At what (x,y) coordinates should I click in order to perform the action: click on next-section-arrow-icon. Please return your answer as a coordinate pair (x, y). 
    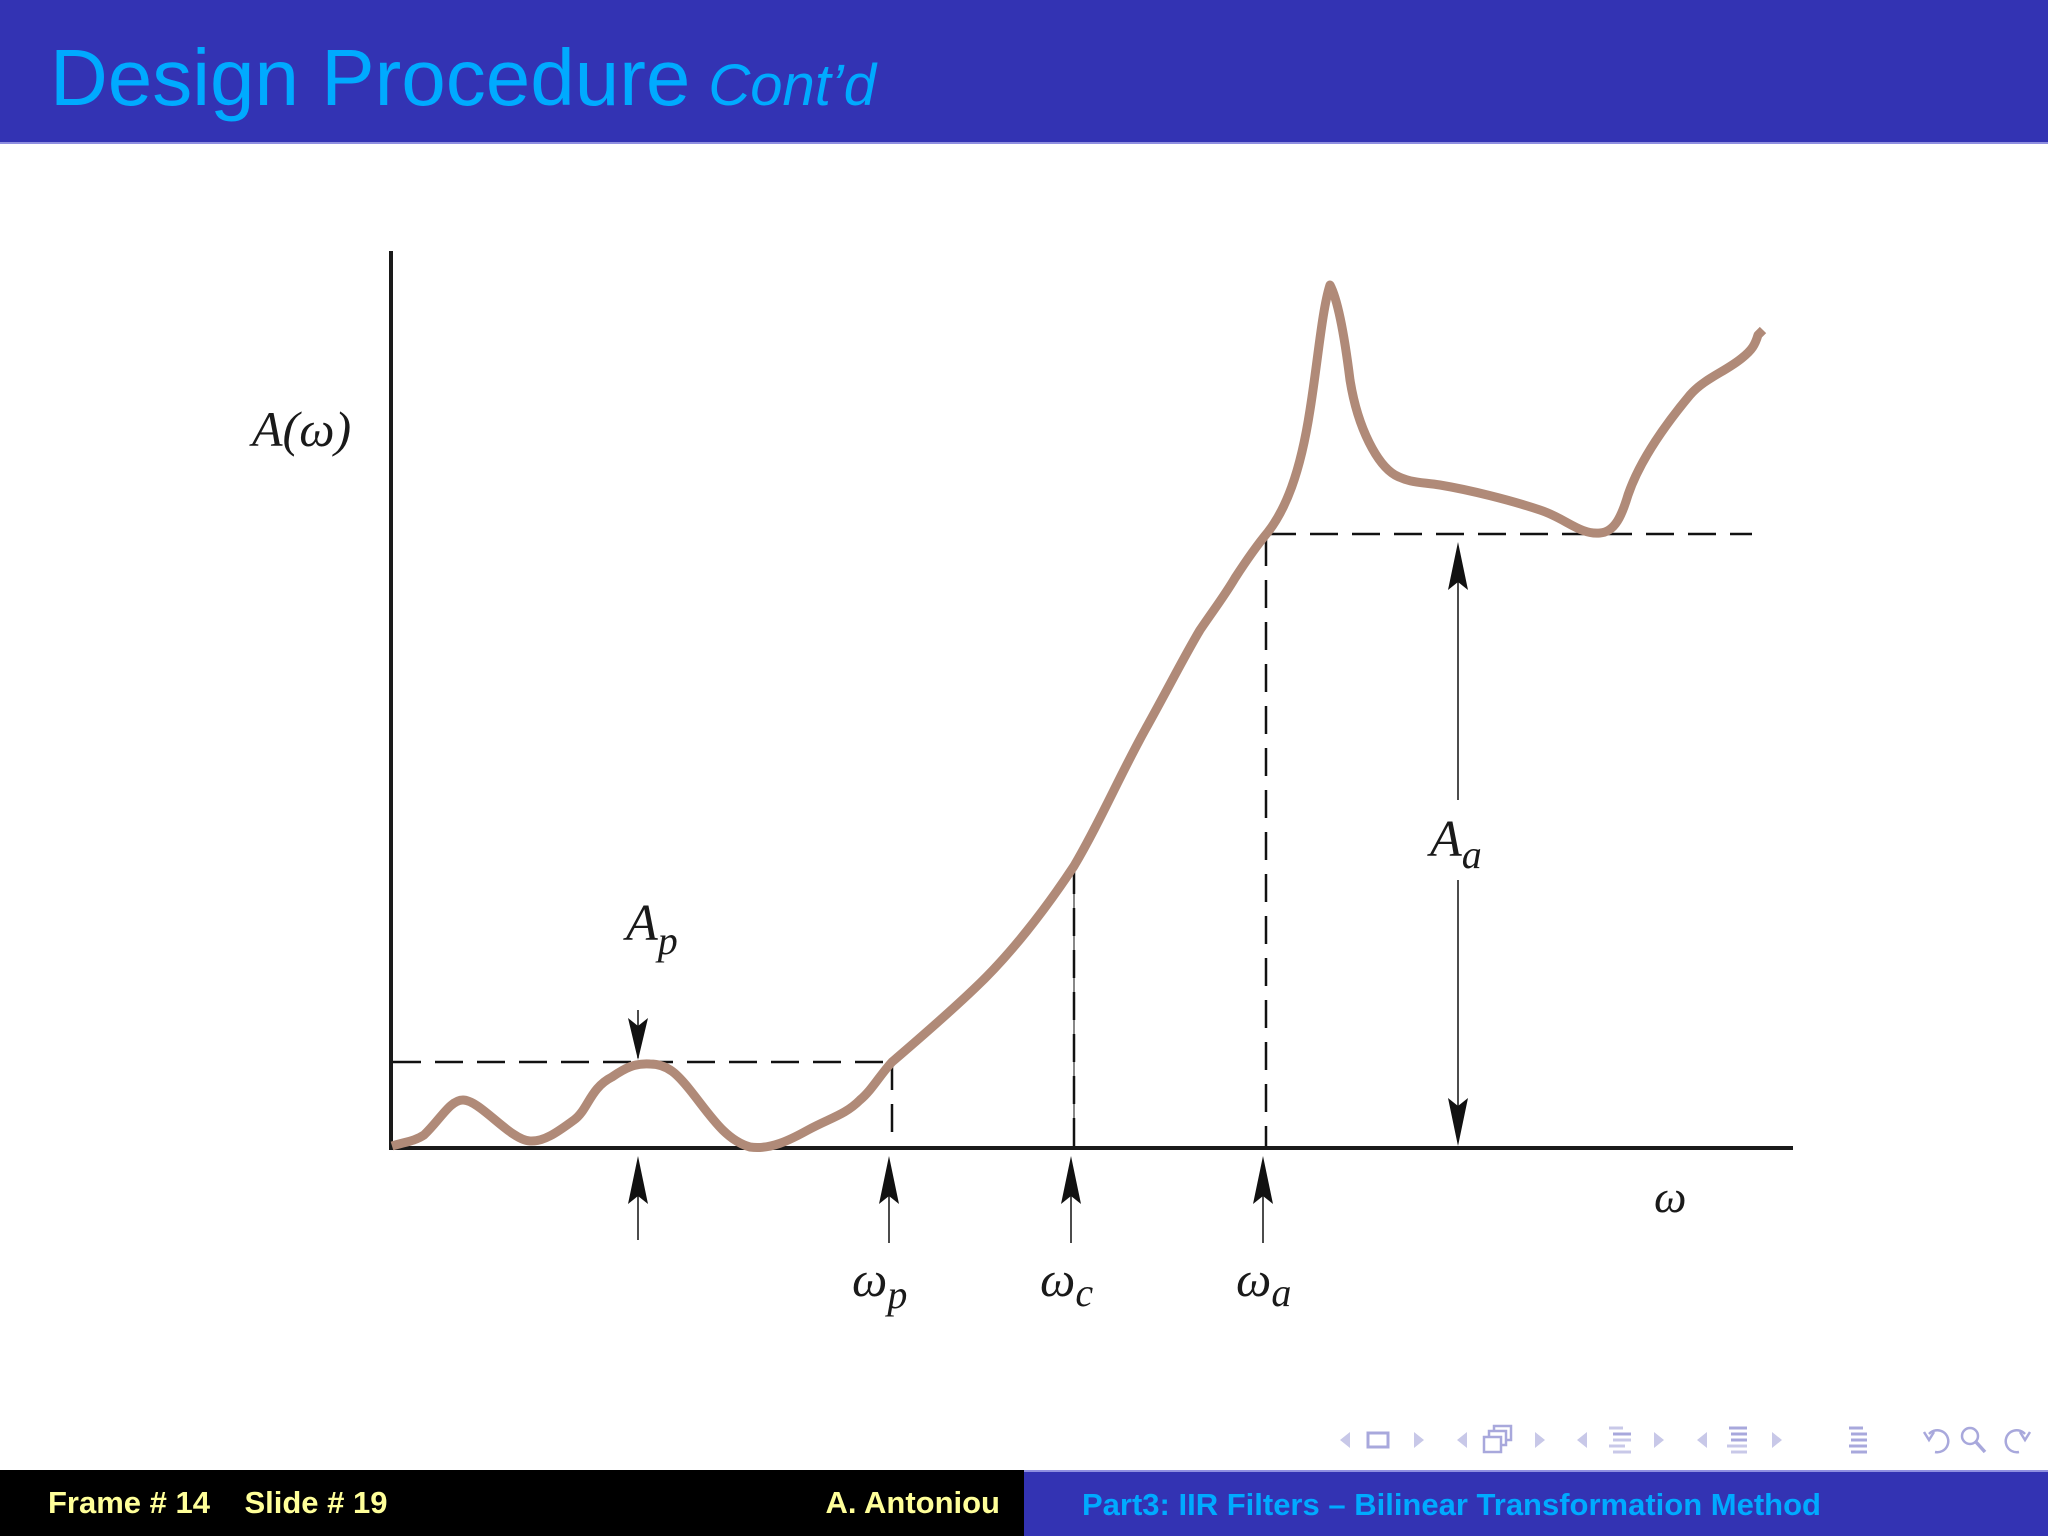
    Looking at the image, I should click on (1777, 1440).